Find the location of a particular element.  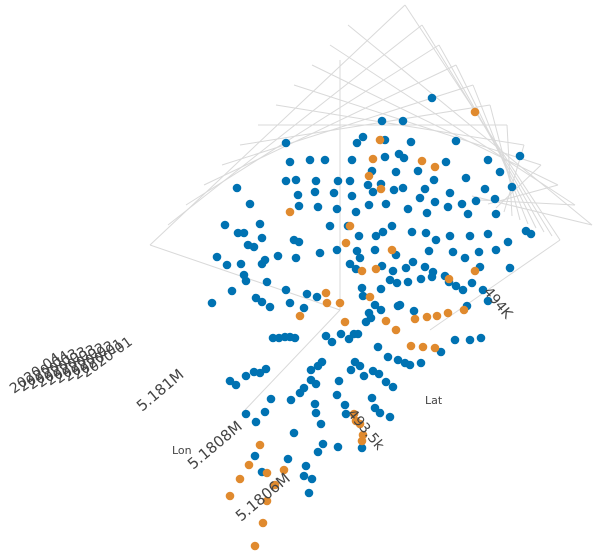

y-axis-title: Lat is located at coordinates (434, 400).